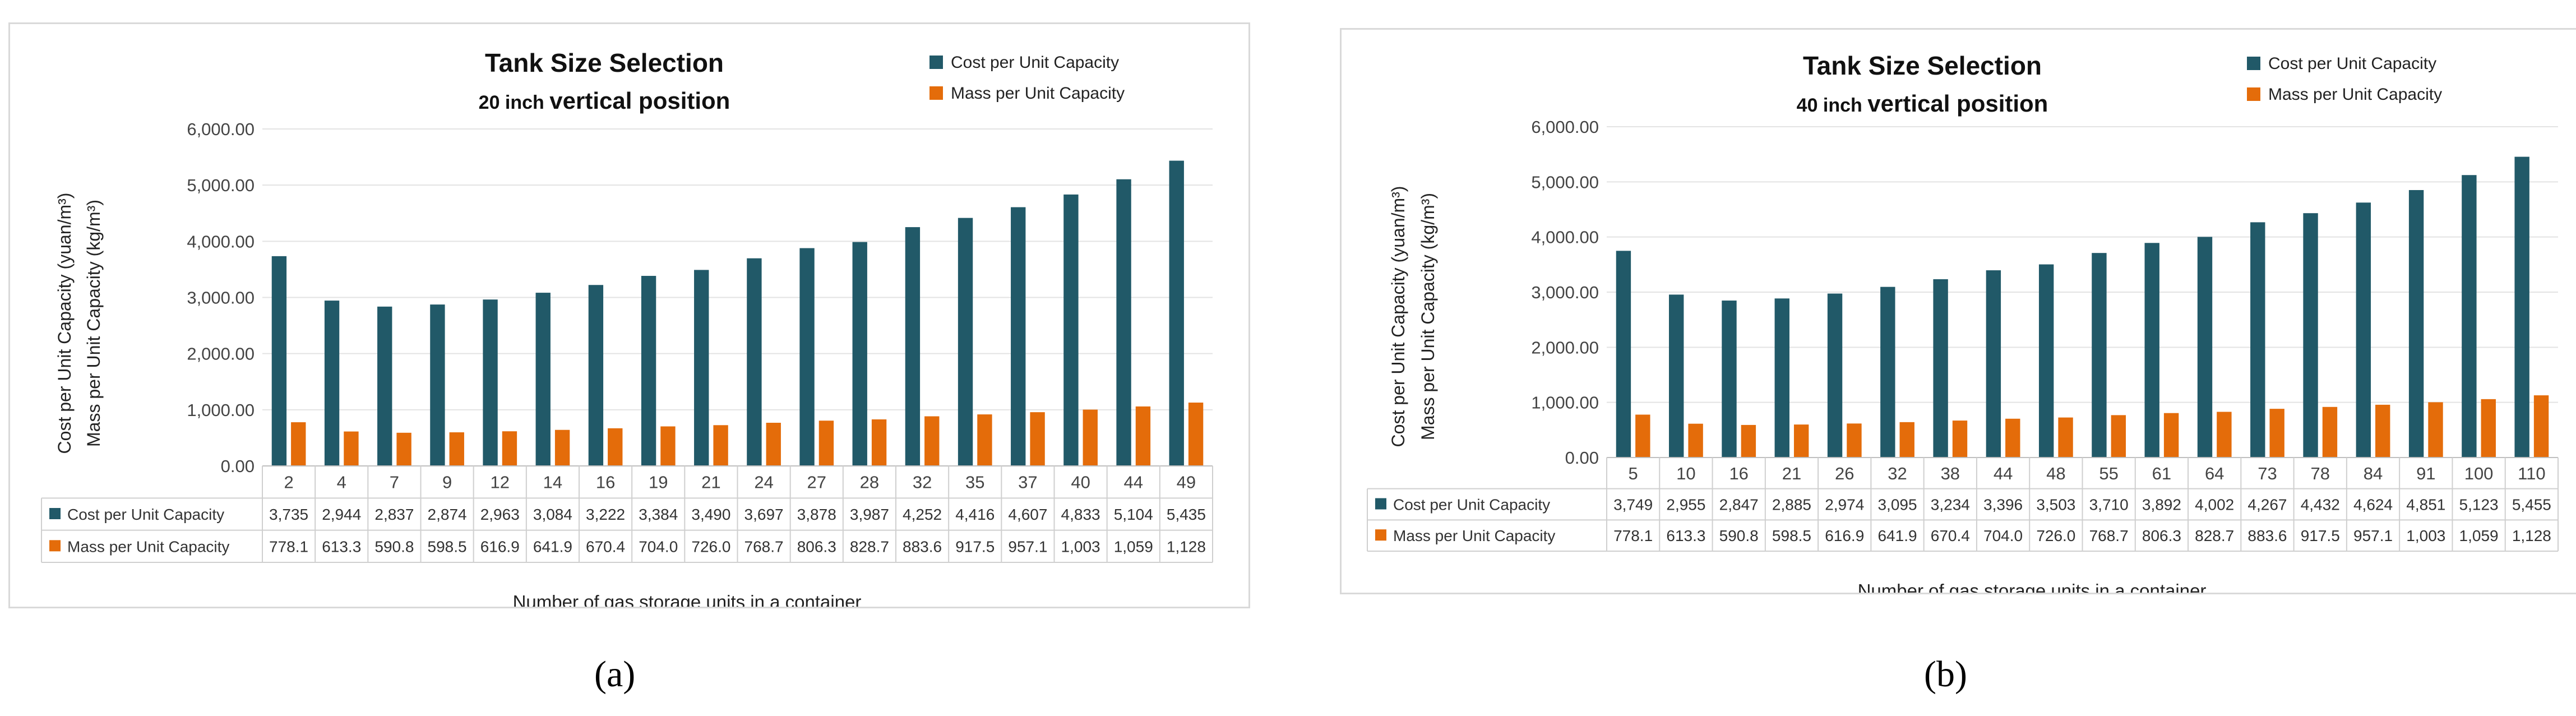 The width and height of the screenshot is (2576, 716). I want to click on x-tick-label: 73, so click(2267, 473).